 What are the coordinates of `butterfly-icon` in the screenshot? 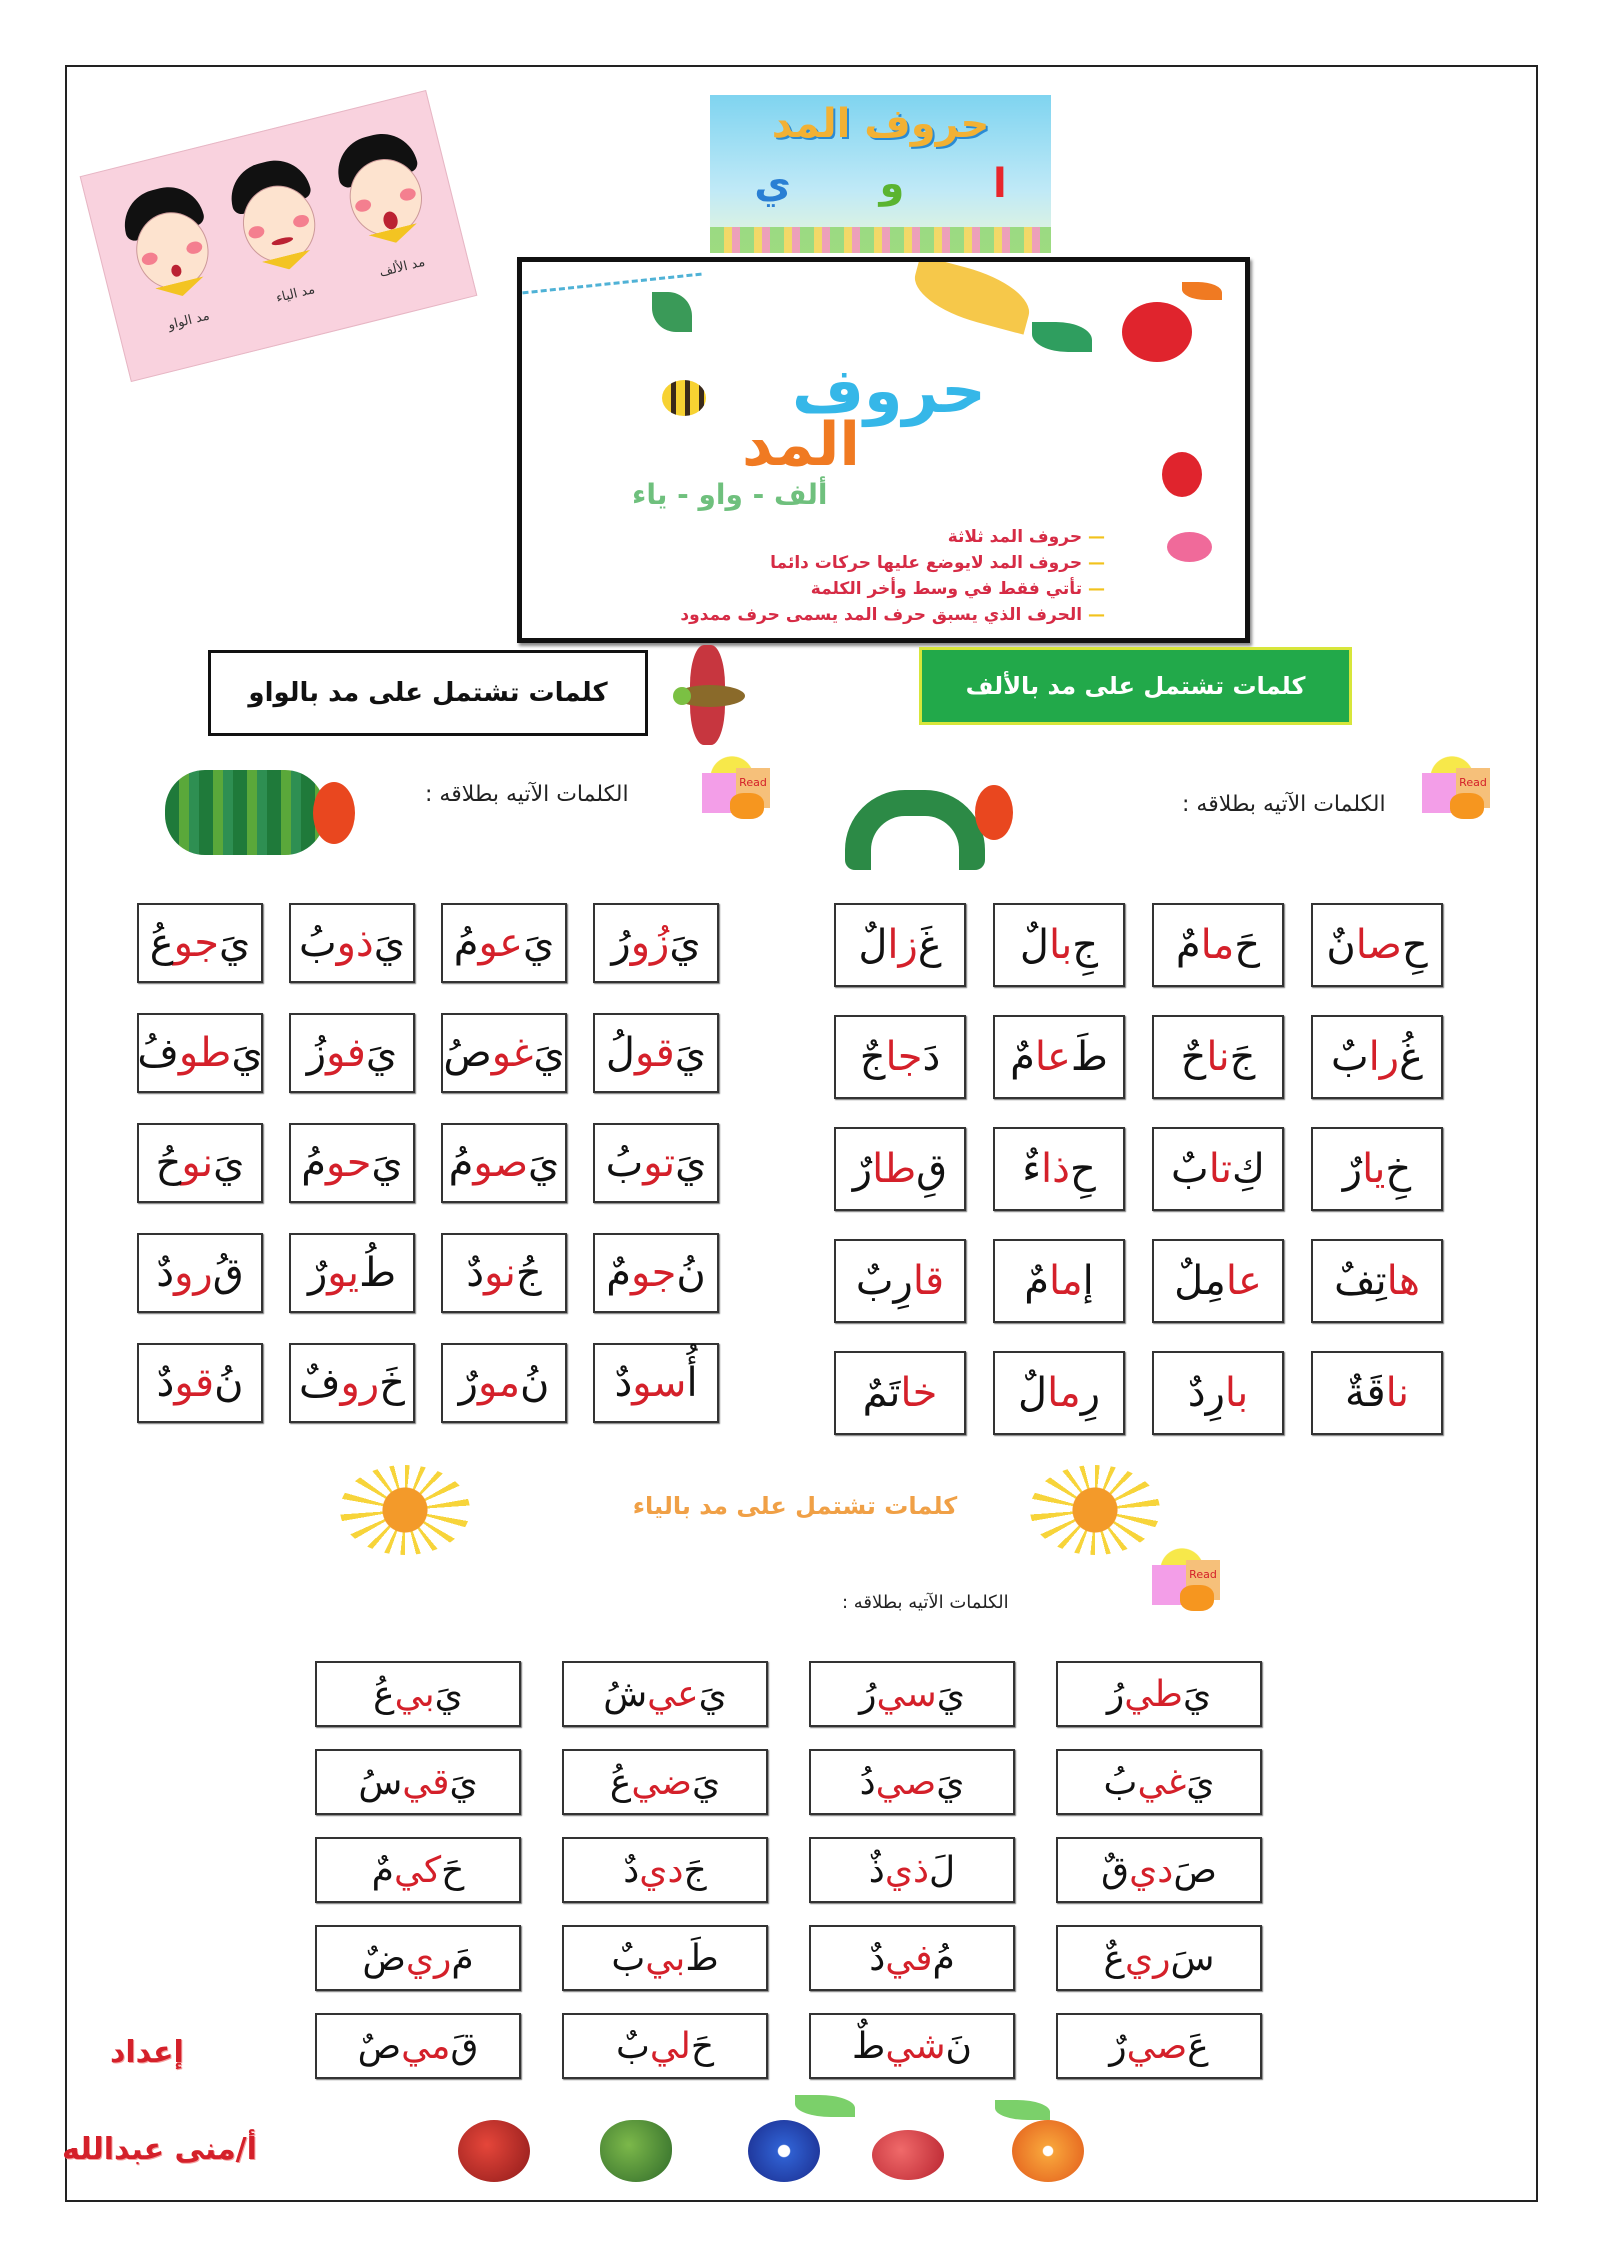 It's located at (710, 695).